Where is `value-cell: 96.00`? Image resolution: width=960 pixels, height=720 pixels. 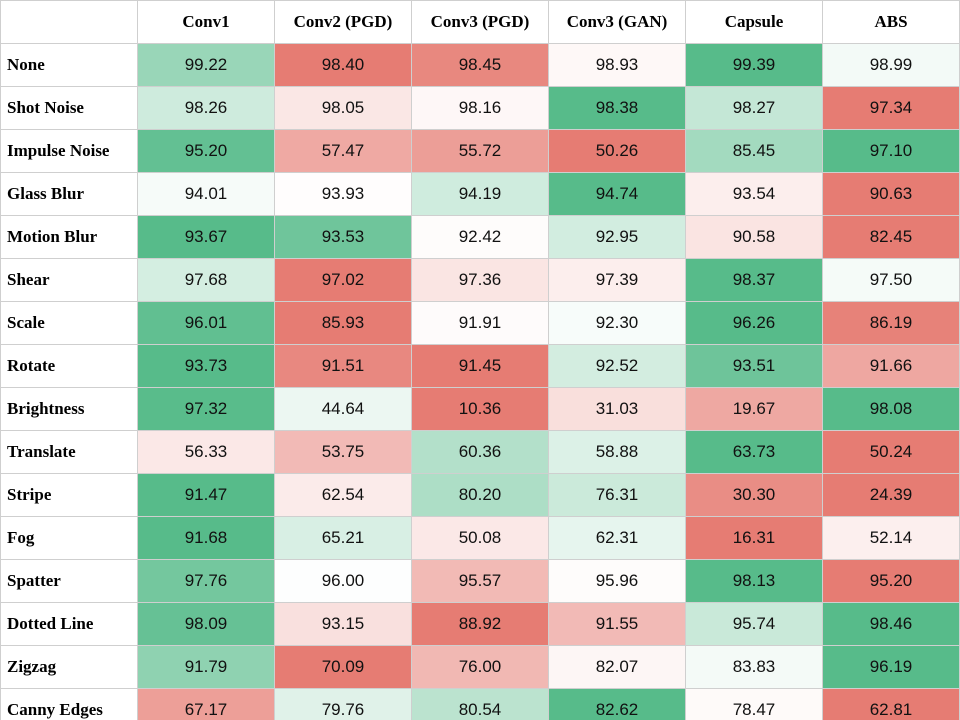 value-cell: 96.00 is located at coordinates (343, 581).